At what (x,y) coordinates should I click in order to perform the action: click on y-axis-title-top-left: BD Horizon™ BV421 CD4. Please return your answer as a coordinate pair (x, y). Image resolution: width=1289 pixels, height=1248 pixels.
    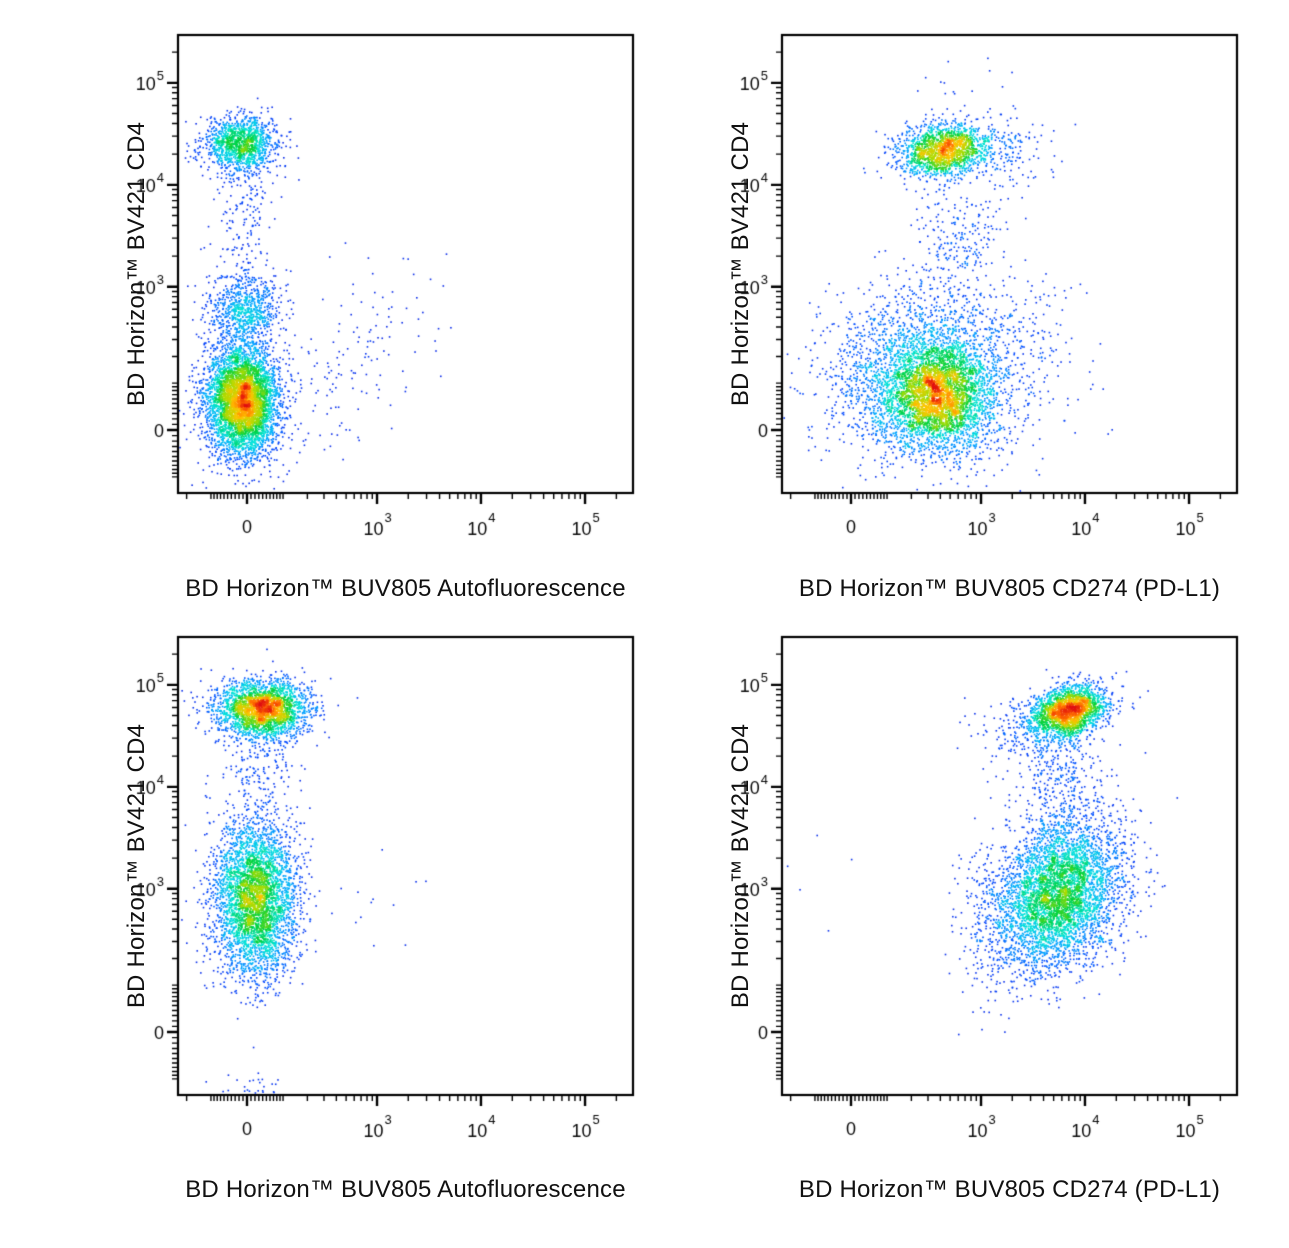
    Looking at the image, I should click on (136, 264).